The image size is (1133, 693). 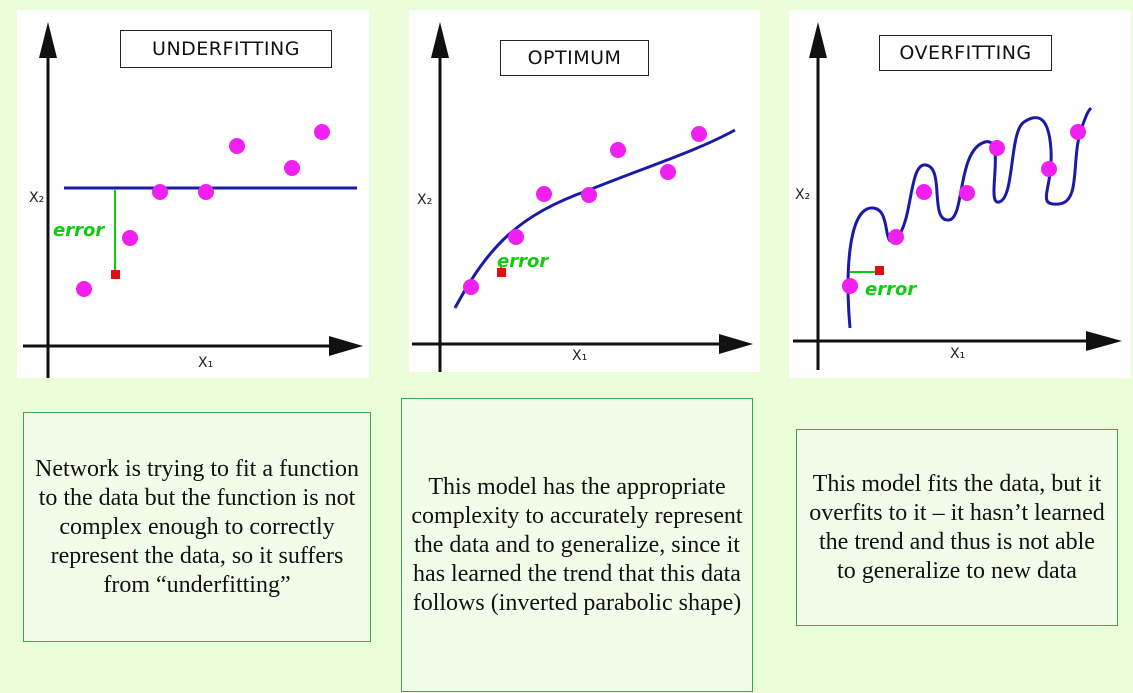 I want to click on fit-curve, so click(x=594, y=218).